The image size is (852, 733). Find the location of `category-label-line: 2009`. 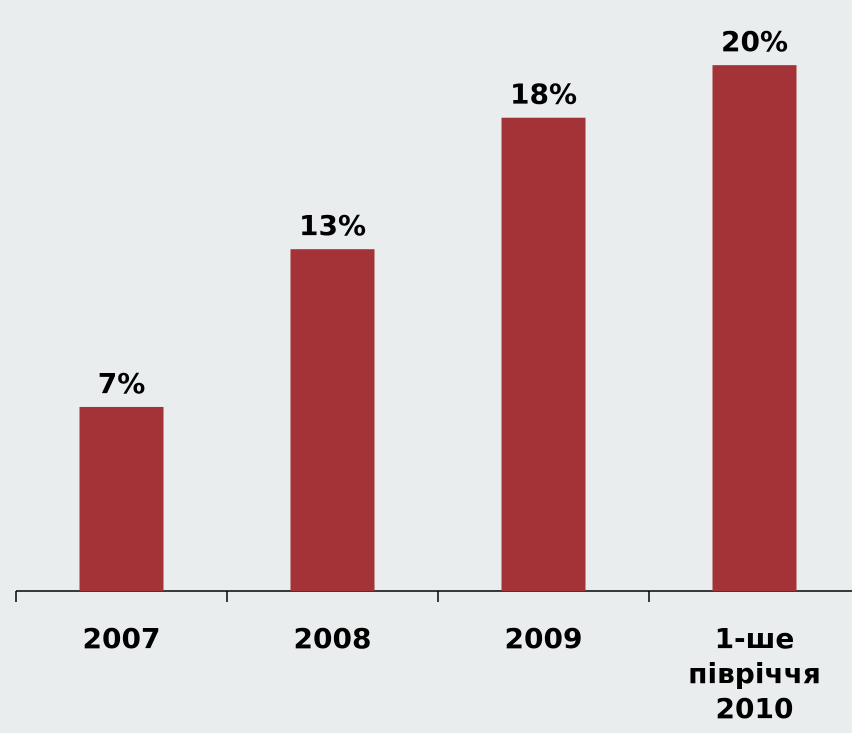

category-label-line: 2009 is located at coordinates (544, 638).